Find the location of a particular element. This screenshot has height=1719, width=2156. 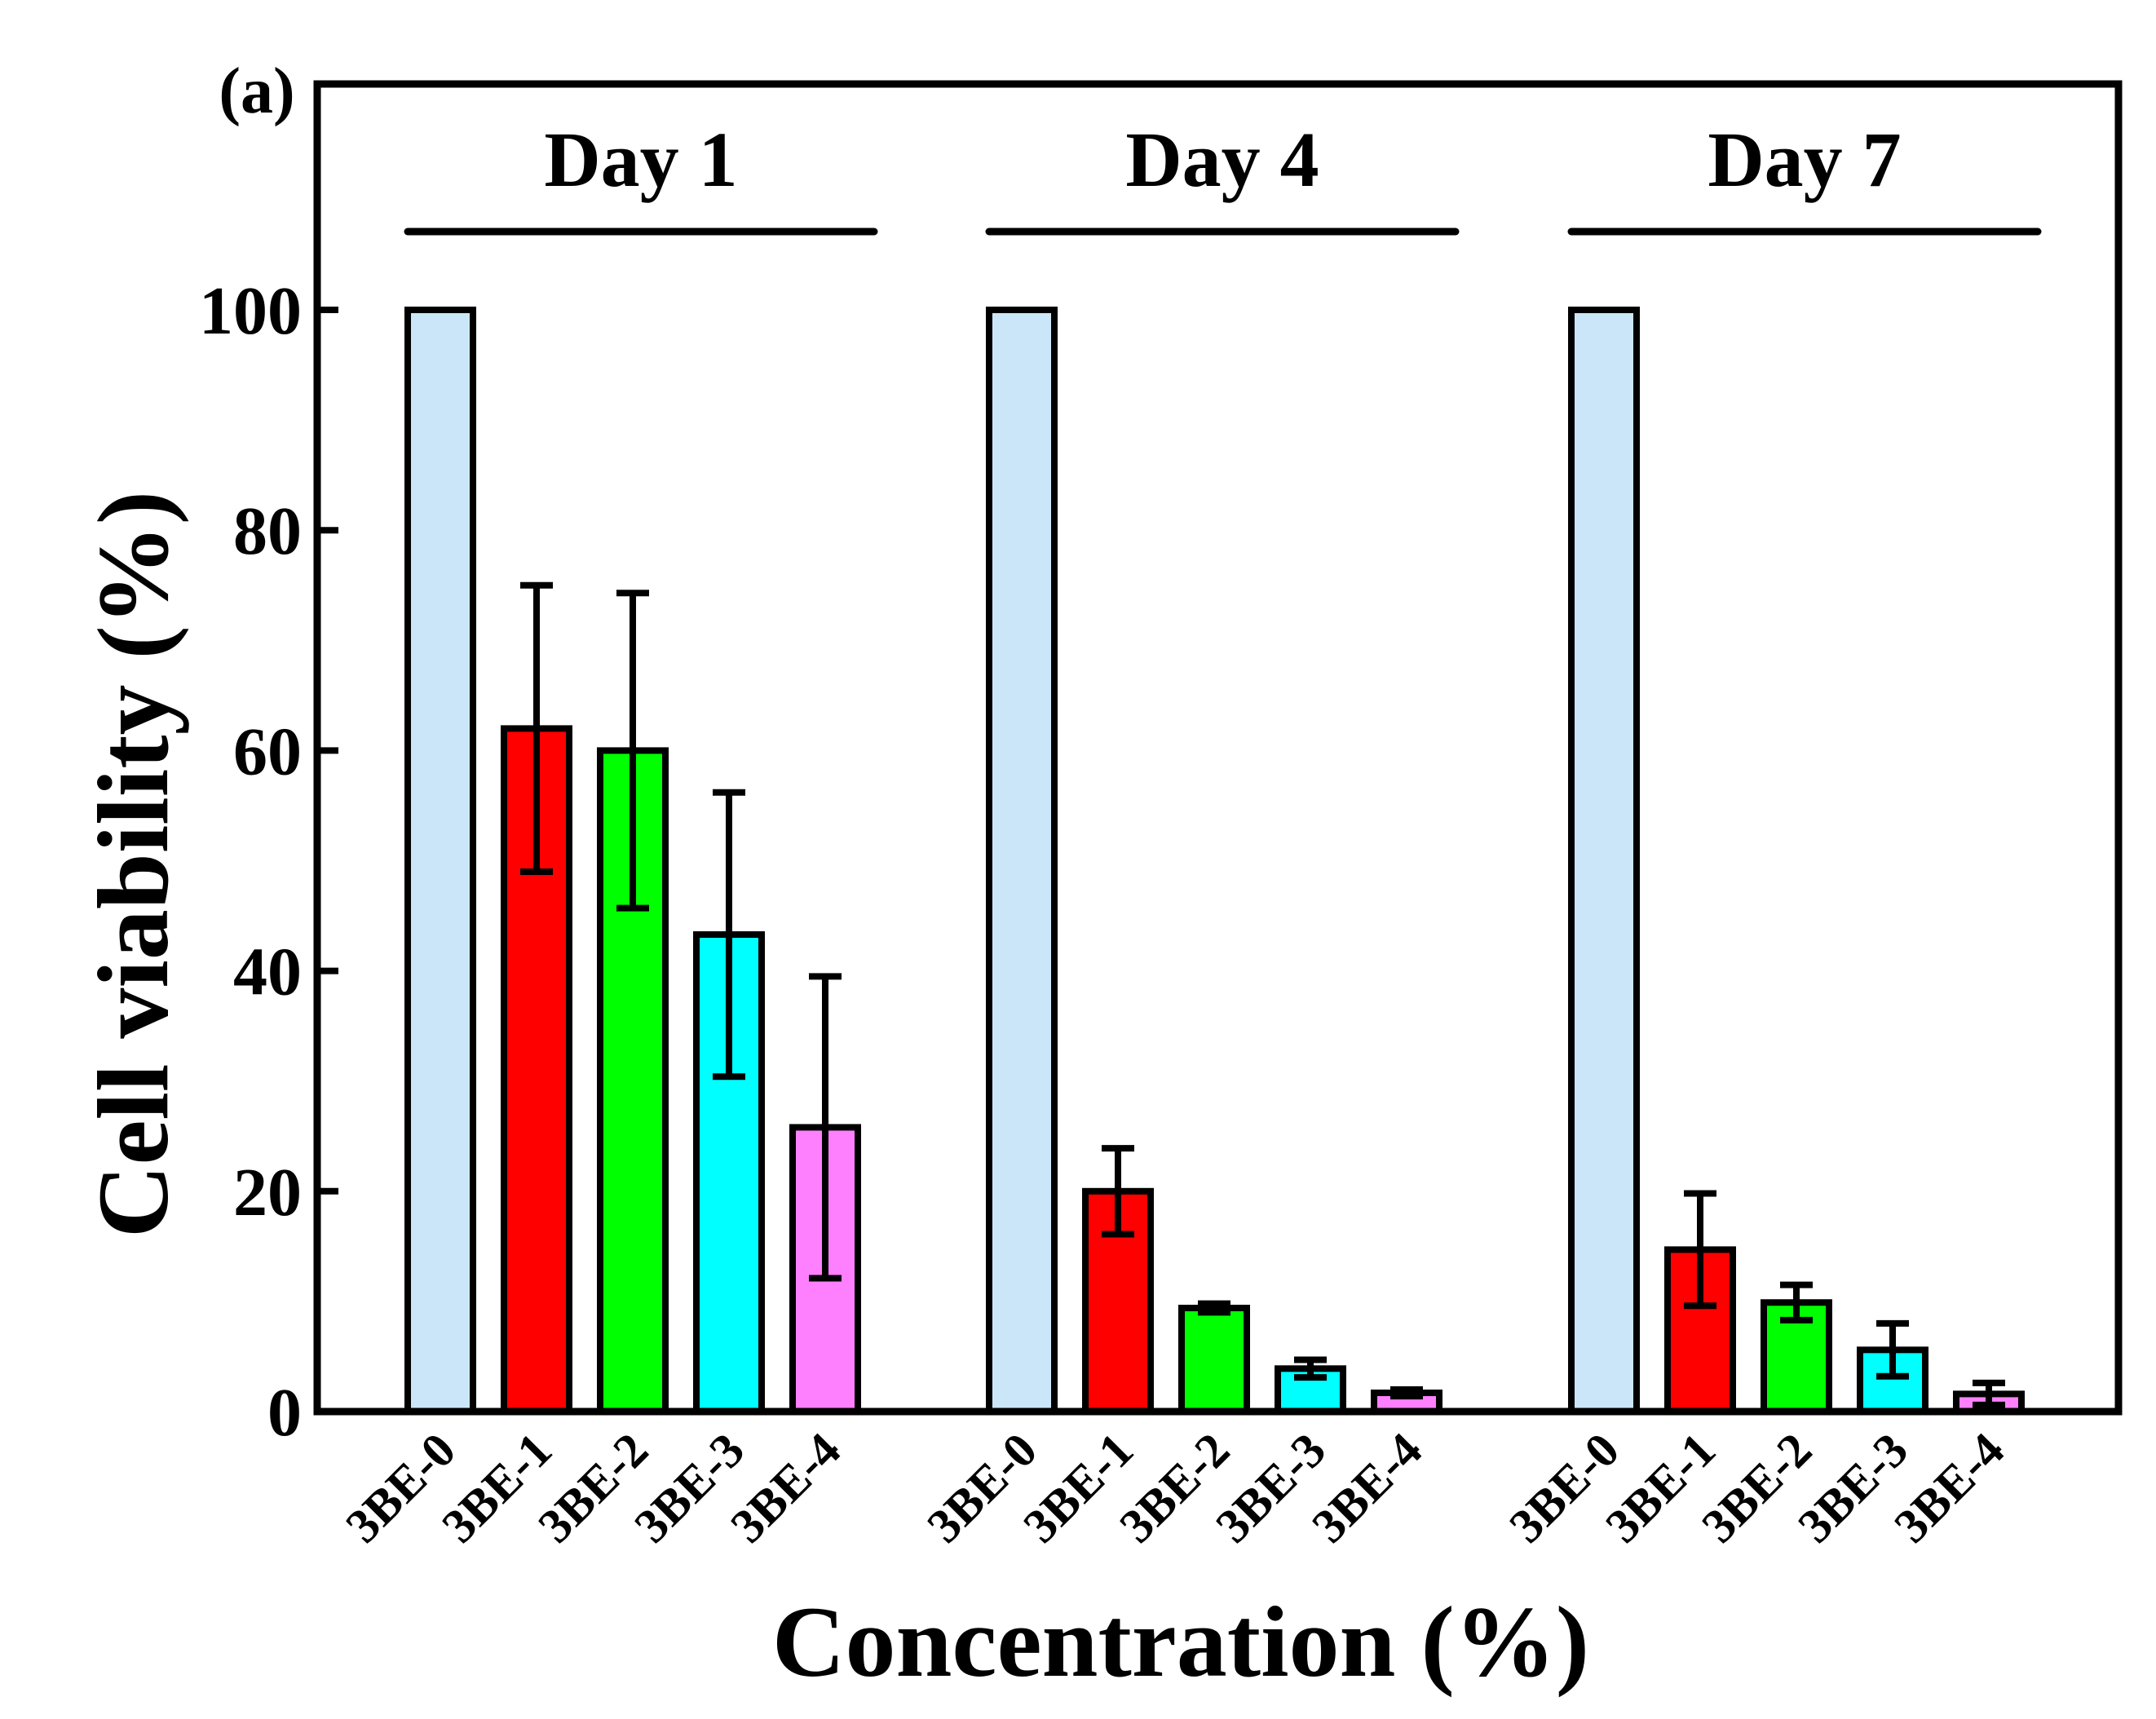

y-tick-label: 60 is located at coordinates (267, 751).